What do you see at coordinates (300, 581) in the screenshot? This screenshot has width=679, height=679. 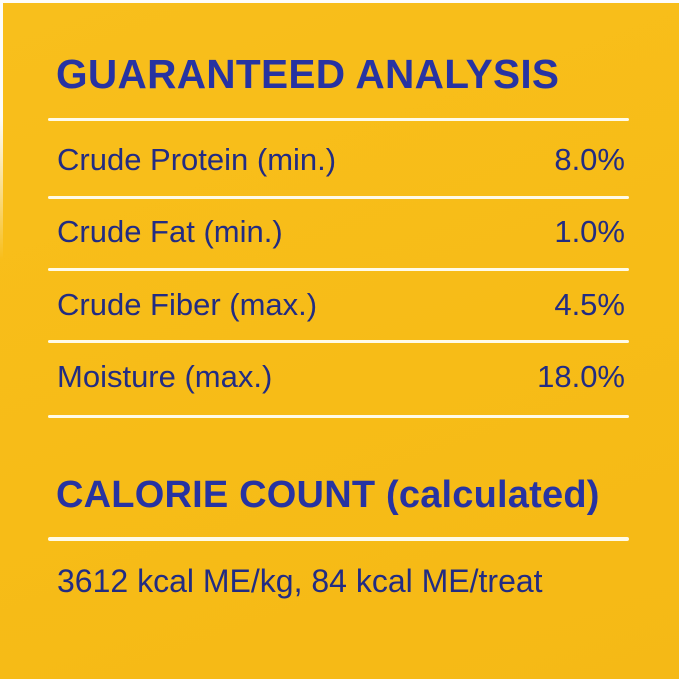 I see `calorie-statement: 3612 kcal ME/kg, 84 kcal ME/treat` at bounding box center [300, 581].